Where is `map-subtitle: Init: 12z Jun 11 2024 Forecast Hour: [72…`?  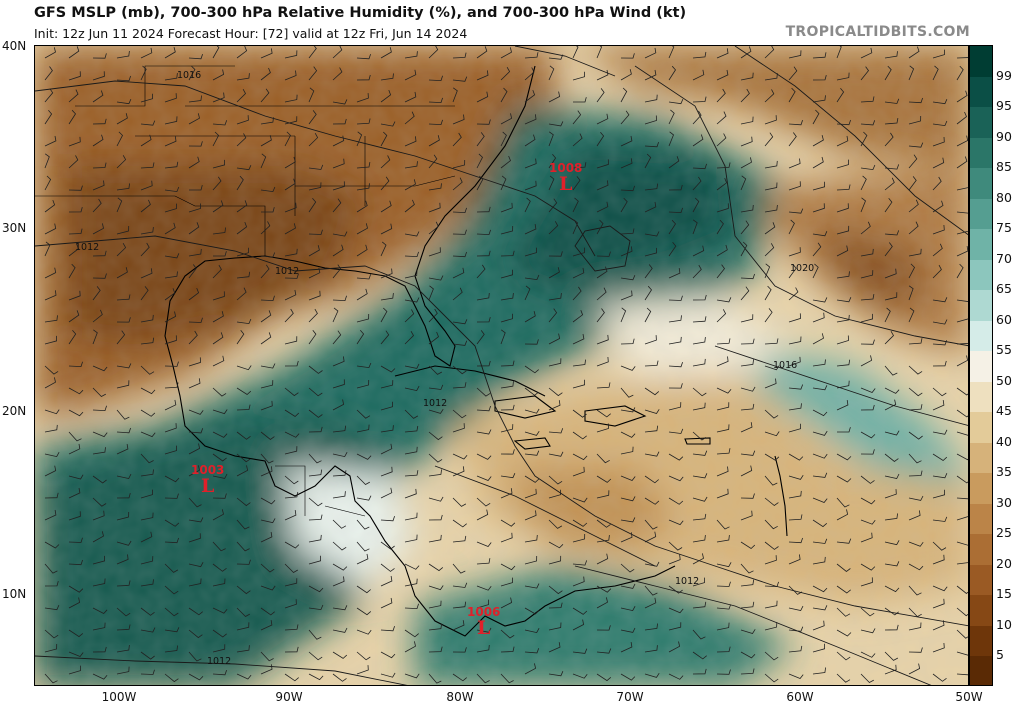
map-subtitle: Init: 12z Jun 11 2024 Forecast Hour: [72… is located at coordinates (251, 33).